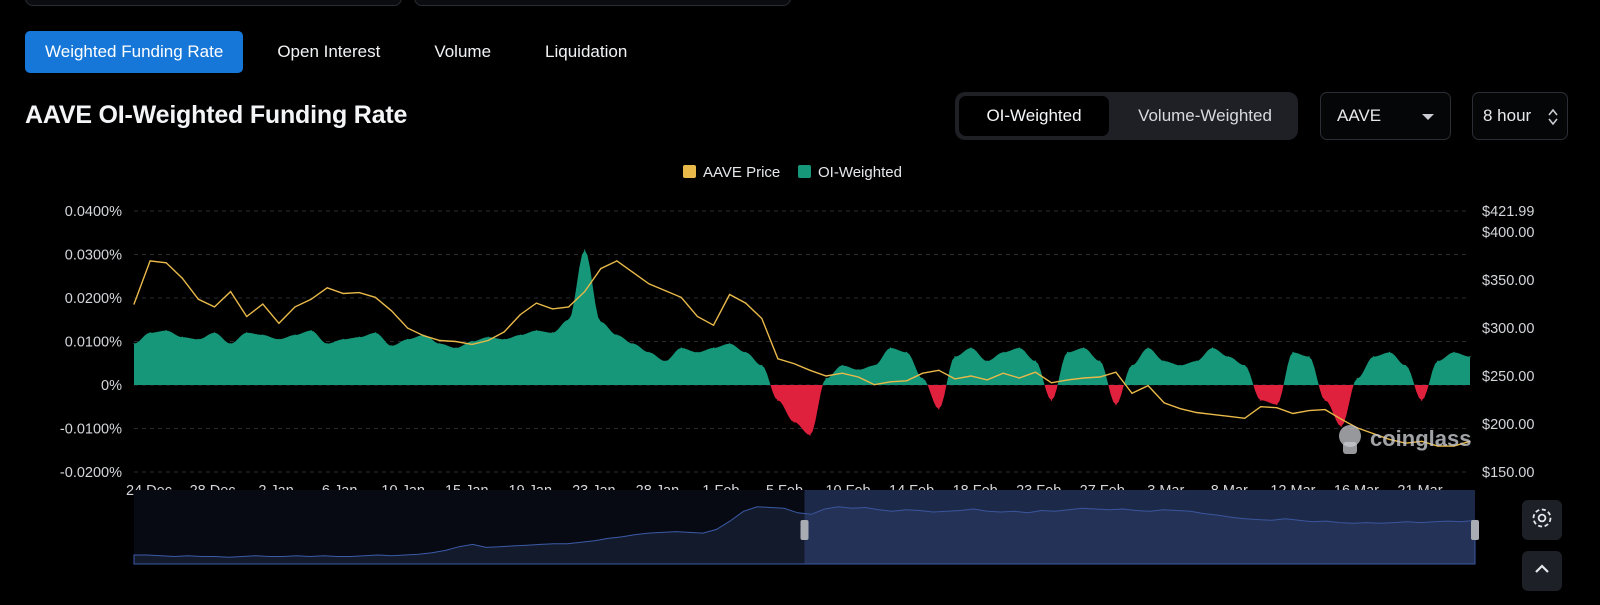 This screenshot has width=1600, height=605. What do you see at coordinates (586, 51) in the screenshot?
I see `tab-liquidation: Liquidation` at bounding box center [586, 51].